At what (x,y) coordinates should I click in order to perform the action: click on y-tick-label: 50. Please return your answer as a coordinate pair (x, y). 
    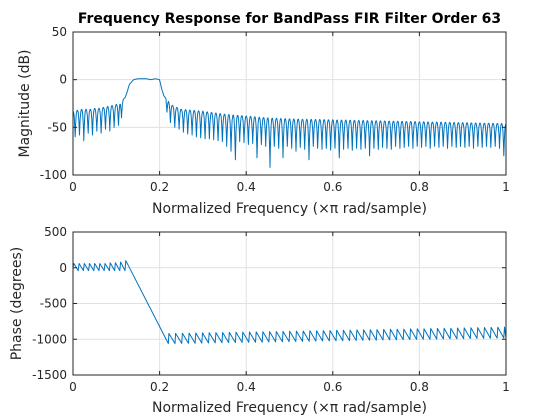
    Looking at the image, I should click on (59, 32).